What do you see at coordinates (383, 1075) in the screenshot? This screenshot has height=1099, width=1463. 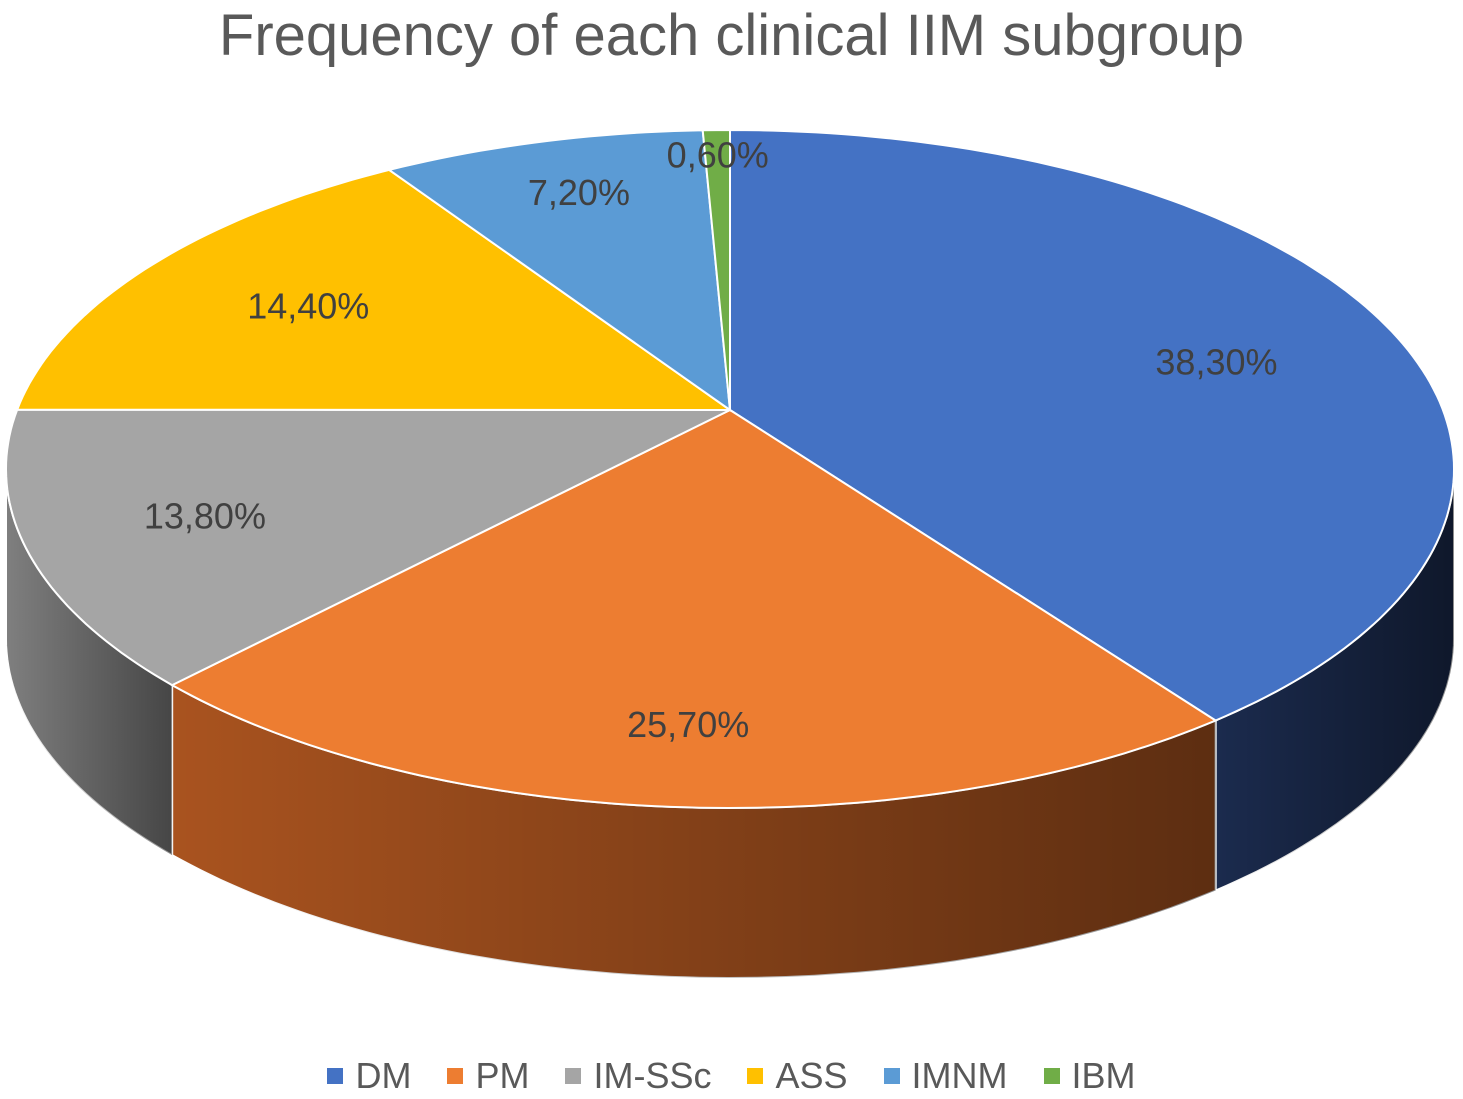 I see `legend-label: DM` at bounding box center [383, 1075].